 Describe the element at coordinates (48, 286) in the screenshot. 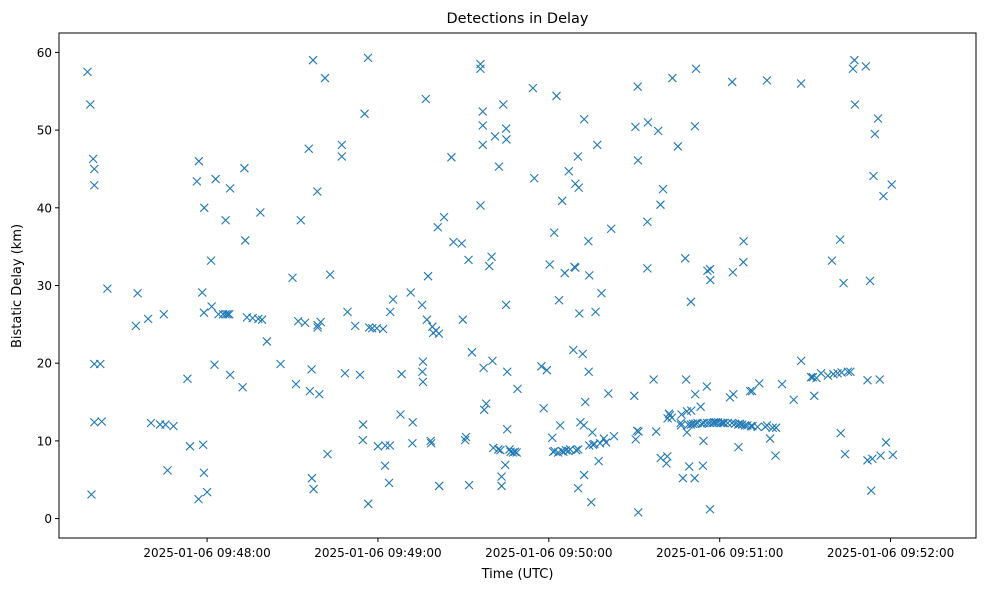

I see `y-axis: 0 10 20 30 40 50 60` at that location.